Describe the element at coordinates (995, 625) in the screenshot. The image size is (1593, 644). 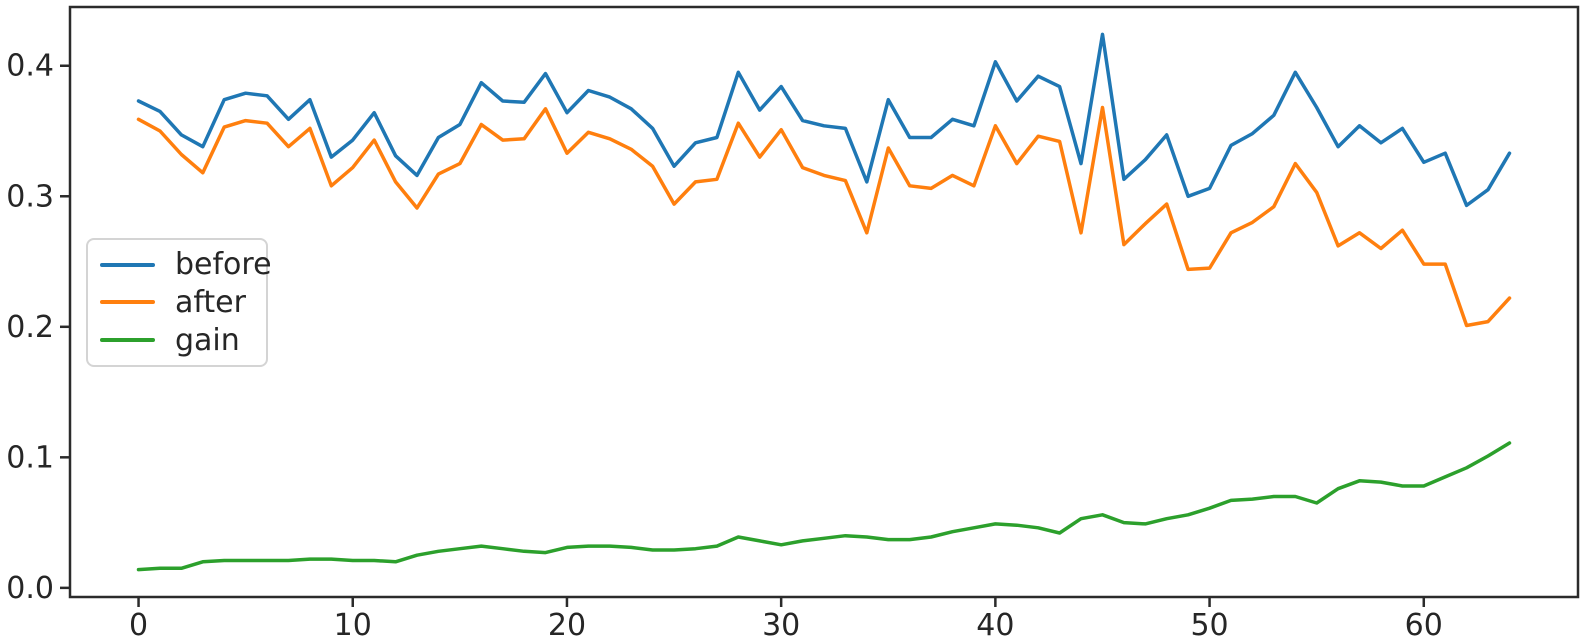
I see `x-tick-label: 40` at that location.